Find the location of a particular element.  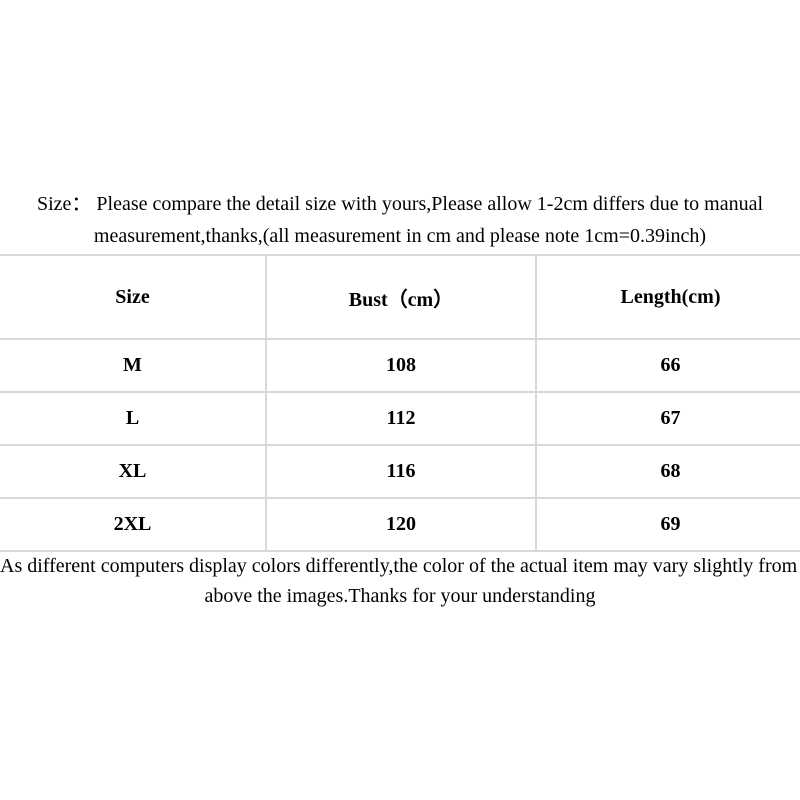

cell-length-xl: 68 is located at coordinates (667, 471).